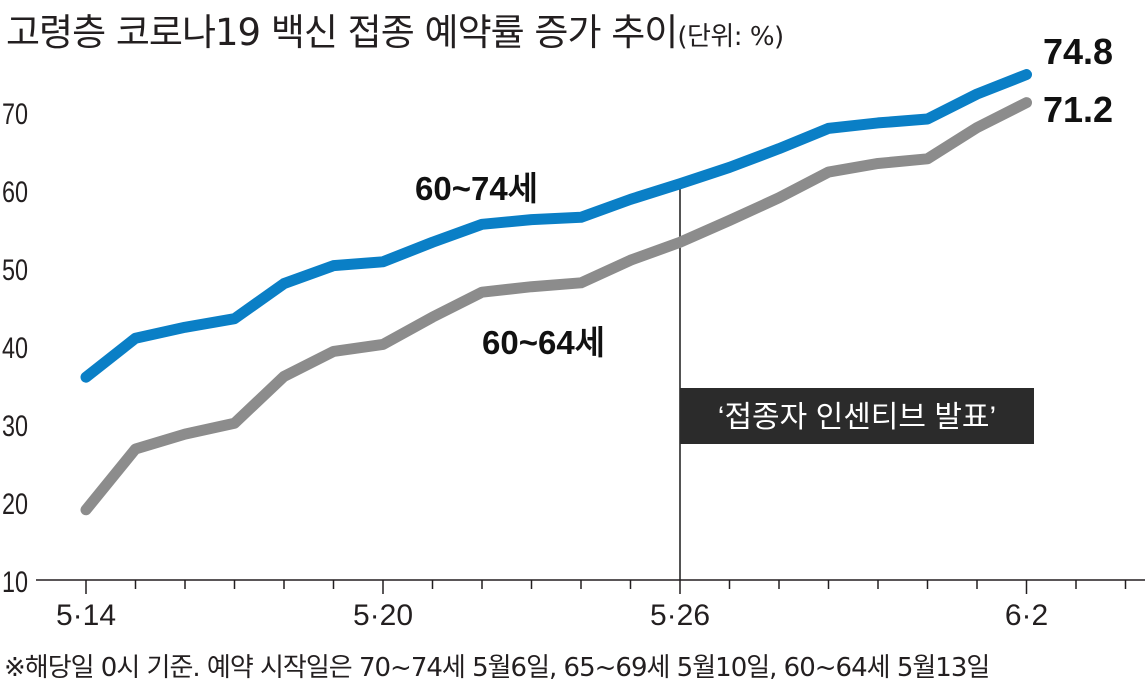 This screenshot has width=1145, height=685. Describe the element at coordinates (15, 113) in the screenshot. I see `y-tick-label: 70` at that location.